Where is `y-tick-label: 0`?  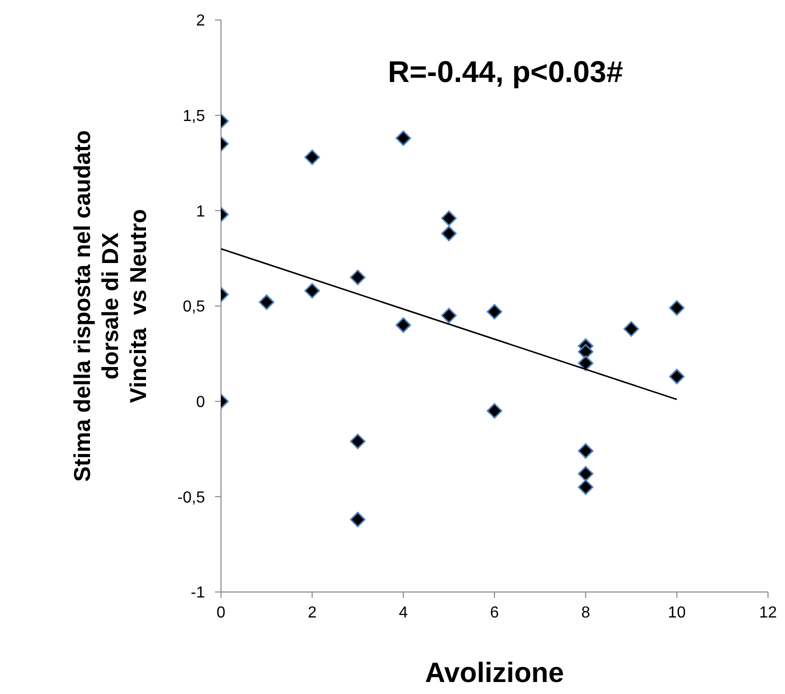
y-tick-label: 0 is located at coordinates (201, 403).